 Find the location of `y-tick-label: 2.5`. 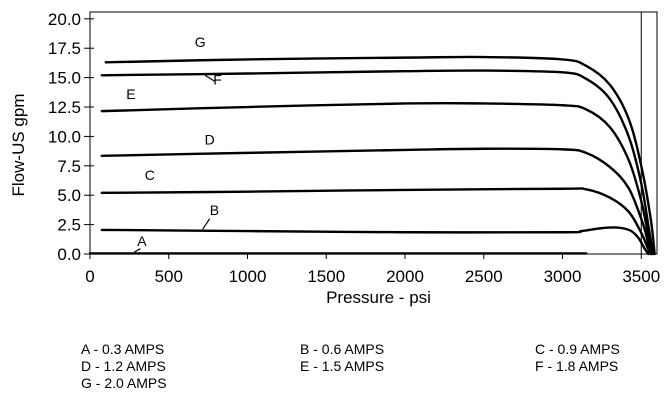

y-tick-label: 2.5 is located at coordinates (69, 225).